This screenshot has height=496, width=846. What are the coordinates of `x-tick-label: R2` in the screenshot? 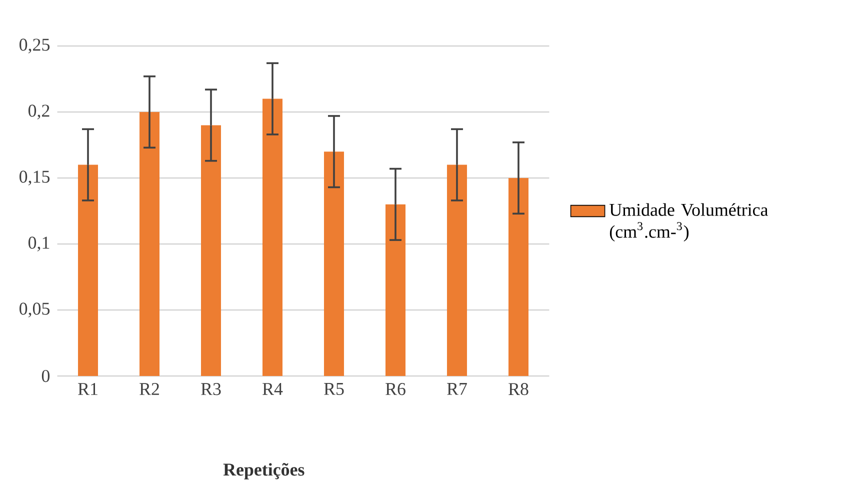 It's located at (149, 389).